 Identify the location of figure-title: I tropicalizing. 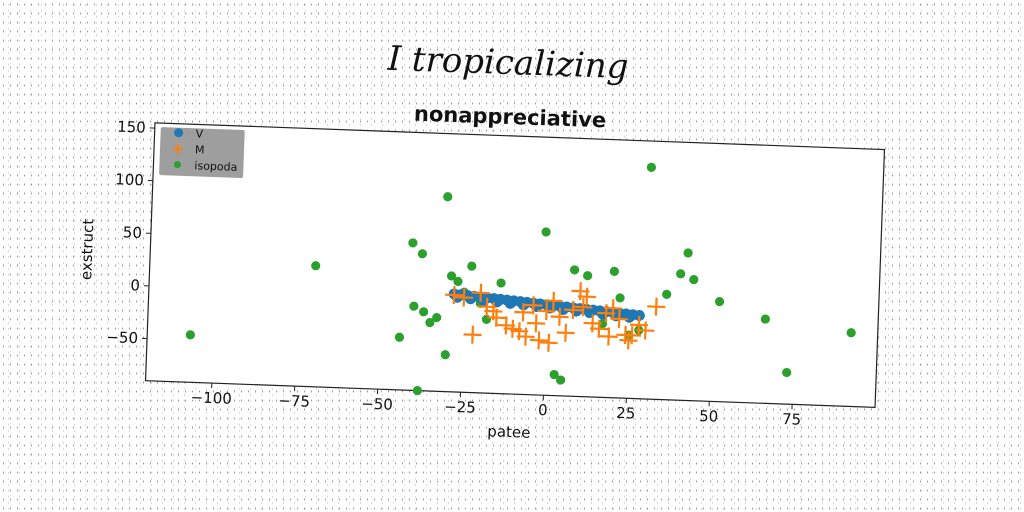
(507, 63).